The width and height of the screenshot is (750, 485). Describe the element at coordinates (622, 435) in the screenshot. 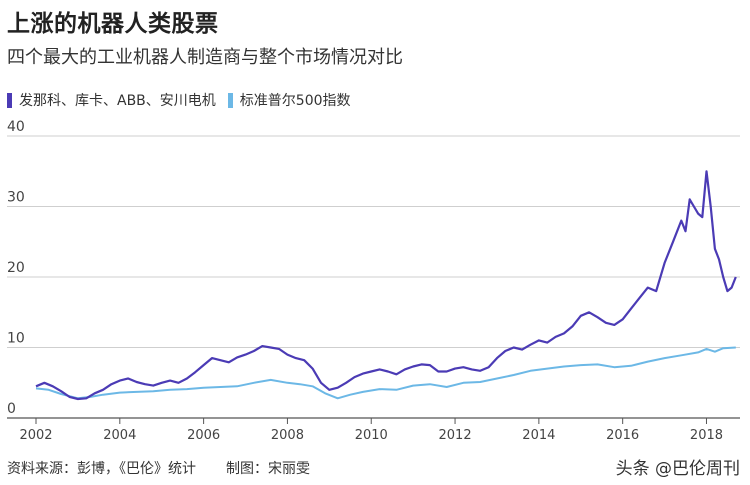

I see `x-tick-label-2016: 2016` at that location.